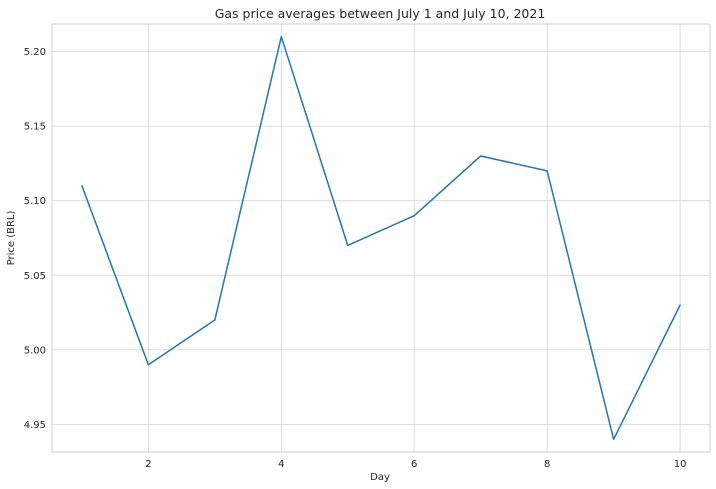 The height and width of the screenshot is (489, 716). Describe the element at coordinates (281, 464) in the screenshot. I see `x-tick-label: 4` at that location.